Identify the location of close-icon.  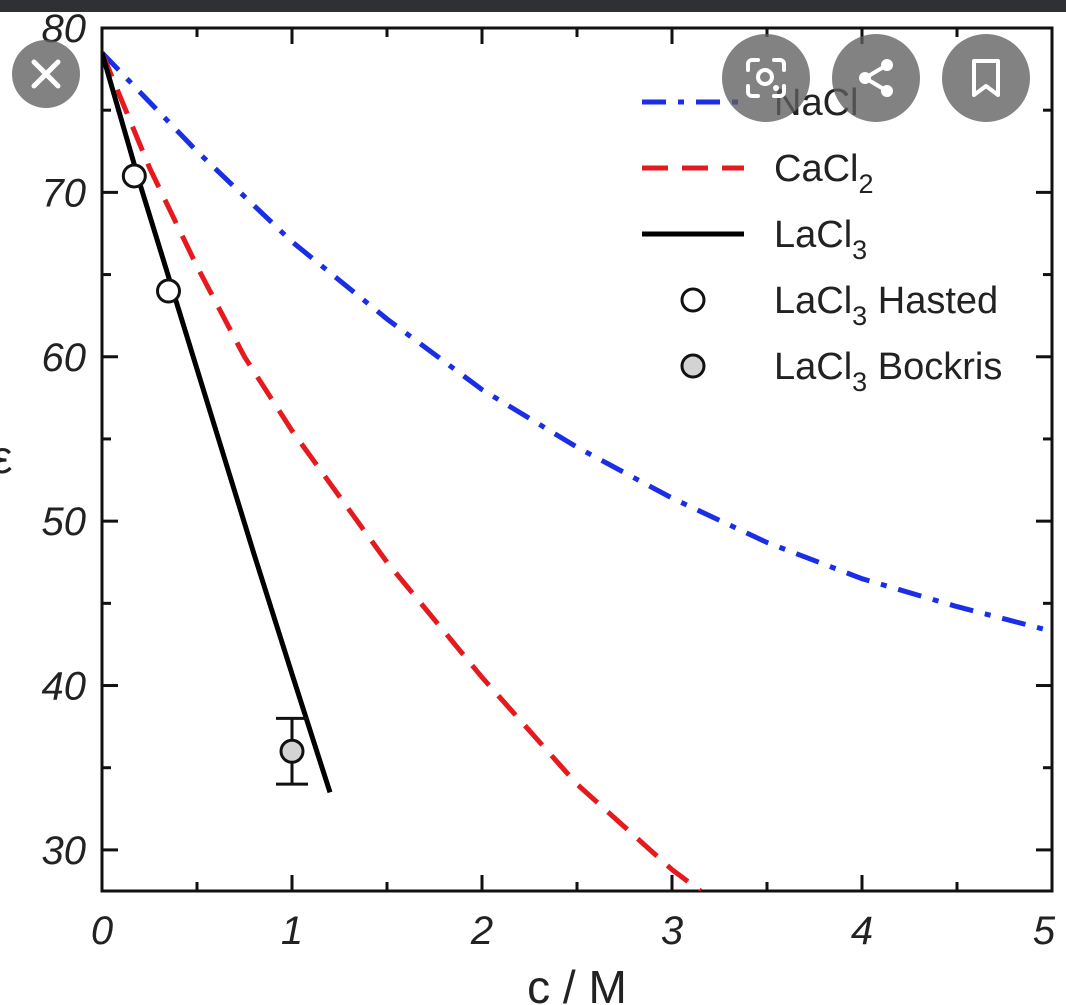
(46, 74).